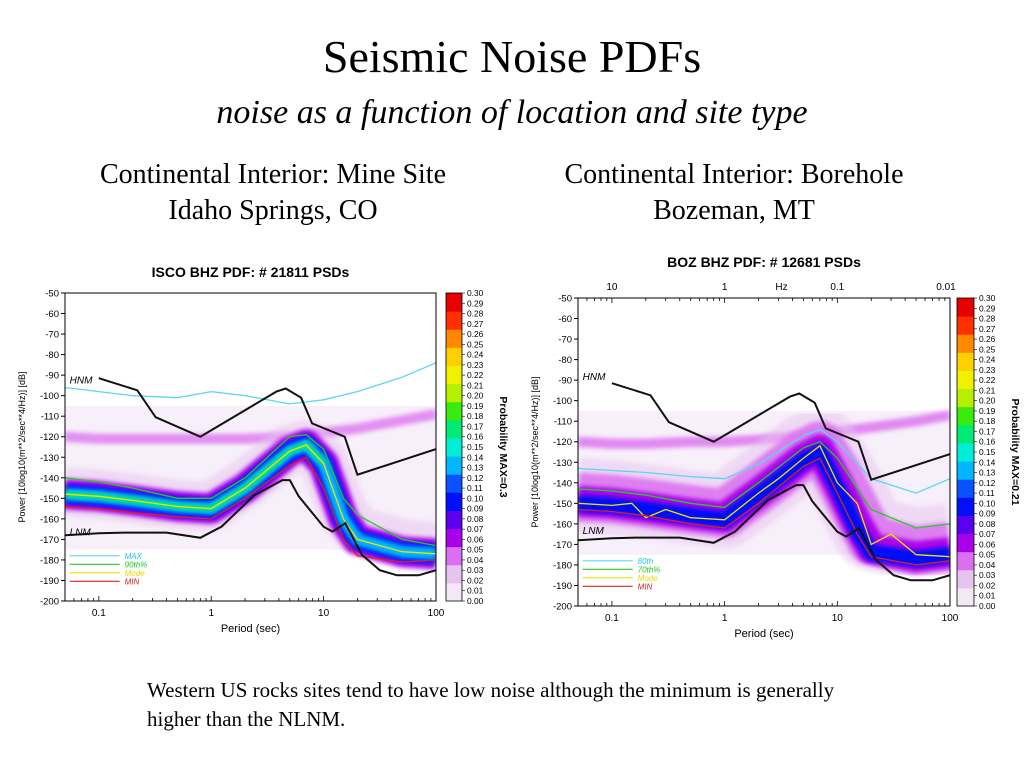 The height and width of the screenshot is (768, 1024). Describe the element at coordinates (562, 586) in the screenshot. I see `y-tick-label: -190` at that location.